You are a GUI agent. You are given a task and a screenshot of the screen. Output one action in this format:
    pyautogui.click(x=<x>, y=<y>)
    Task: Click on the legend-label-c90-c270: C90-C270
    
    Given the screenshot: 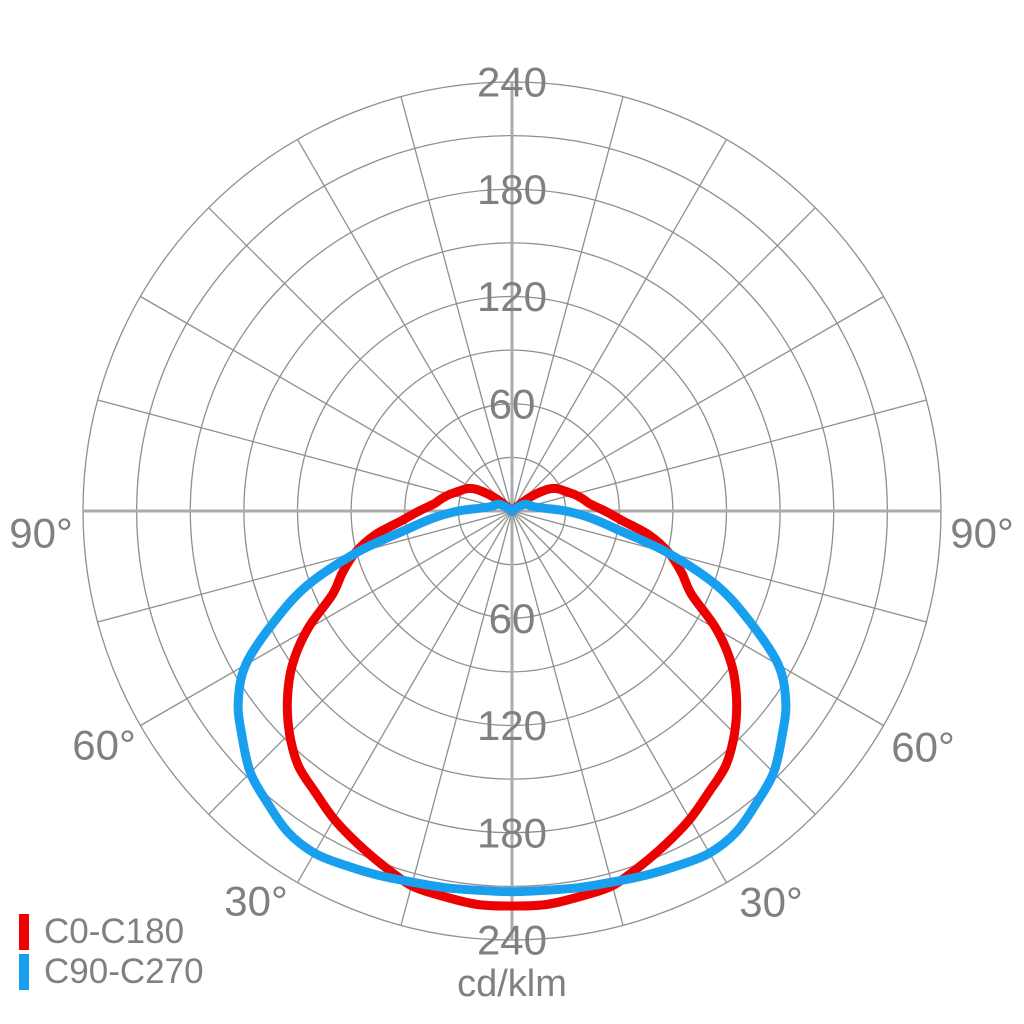 What is the action you would take?
    pyautogui.click(x=124, y=971)
    